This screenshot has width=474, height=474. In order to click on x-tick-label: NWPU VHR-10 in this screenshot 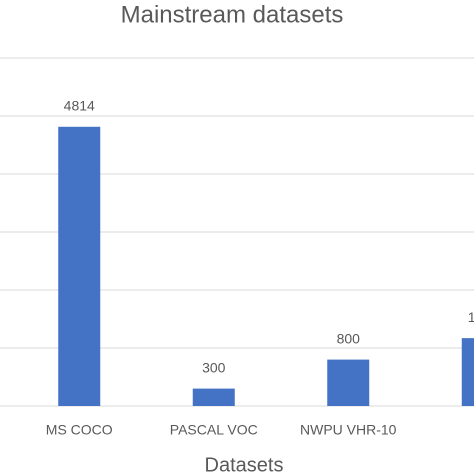, I will do `click(348, 430)`.